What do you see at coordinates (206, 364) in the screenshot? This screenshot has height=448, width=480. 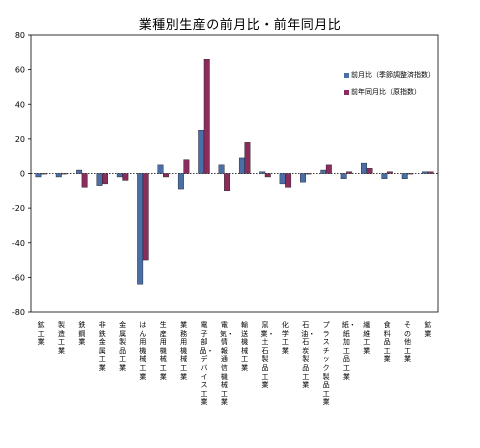 I see `x-tick-label: 電子部品・デバイス工業` at bounding box center [206, 364].